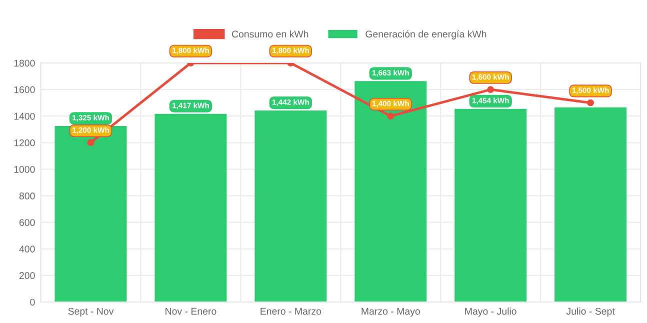  Describe the element at coordinates (32, 302) in the screenshot. I see `y-tick-label: 0` at that location.